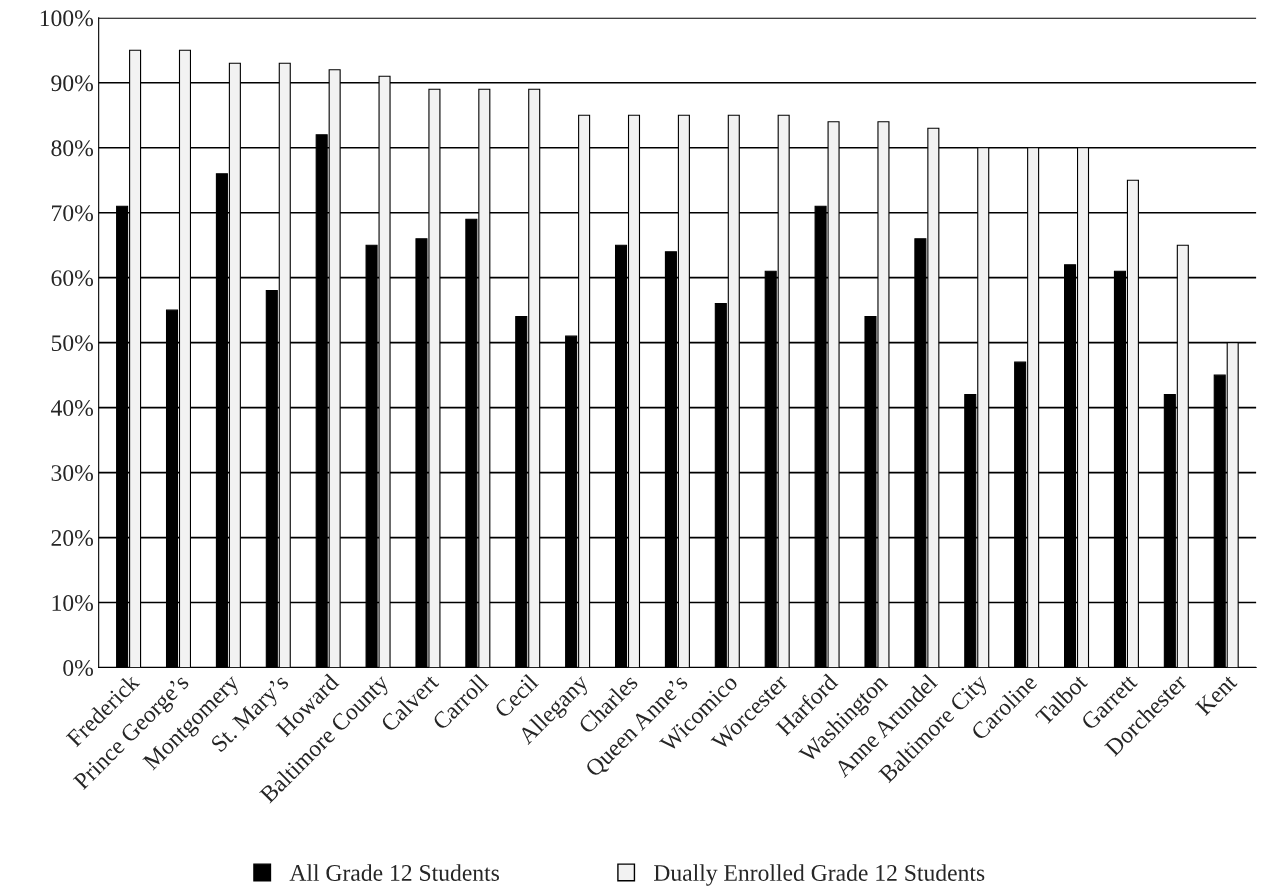  What do you see at coordinates (1216, 695) in the screenshot?
I see `x-tick-label: Kent` at bounding box center [1216, 695].